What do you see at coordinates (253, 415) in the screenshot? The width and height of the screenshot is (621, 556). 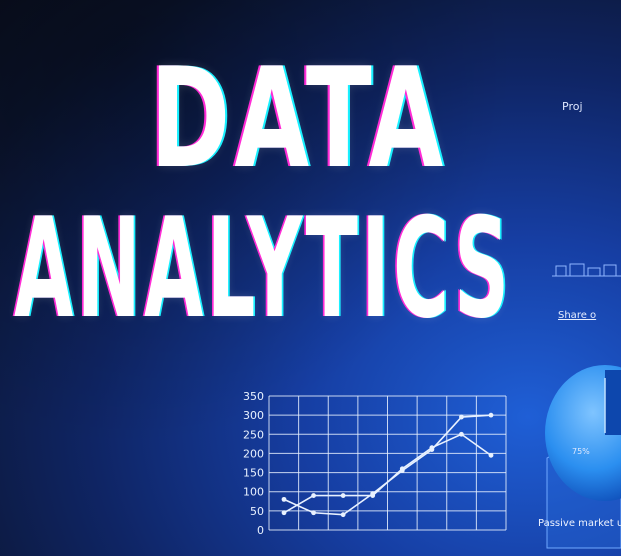 I see `y-tick-label: 300` at bounding box center [253, 415].